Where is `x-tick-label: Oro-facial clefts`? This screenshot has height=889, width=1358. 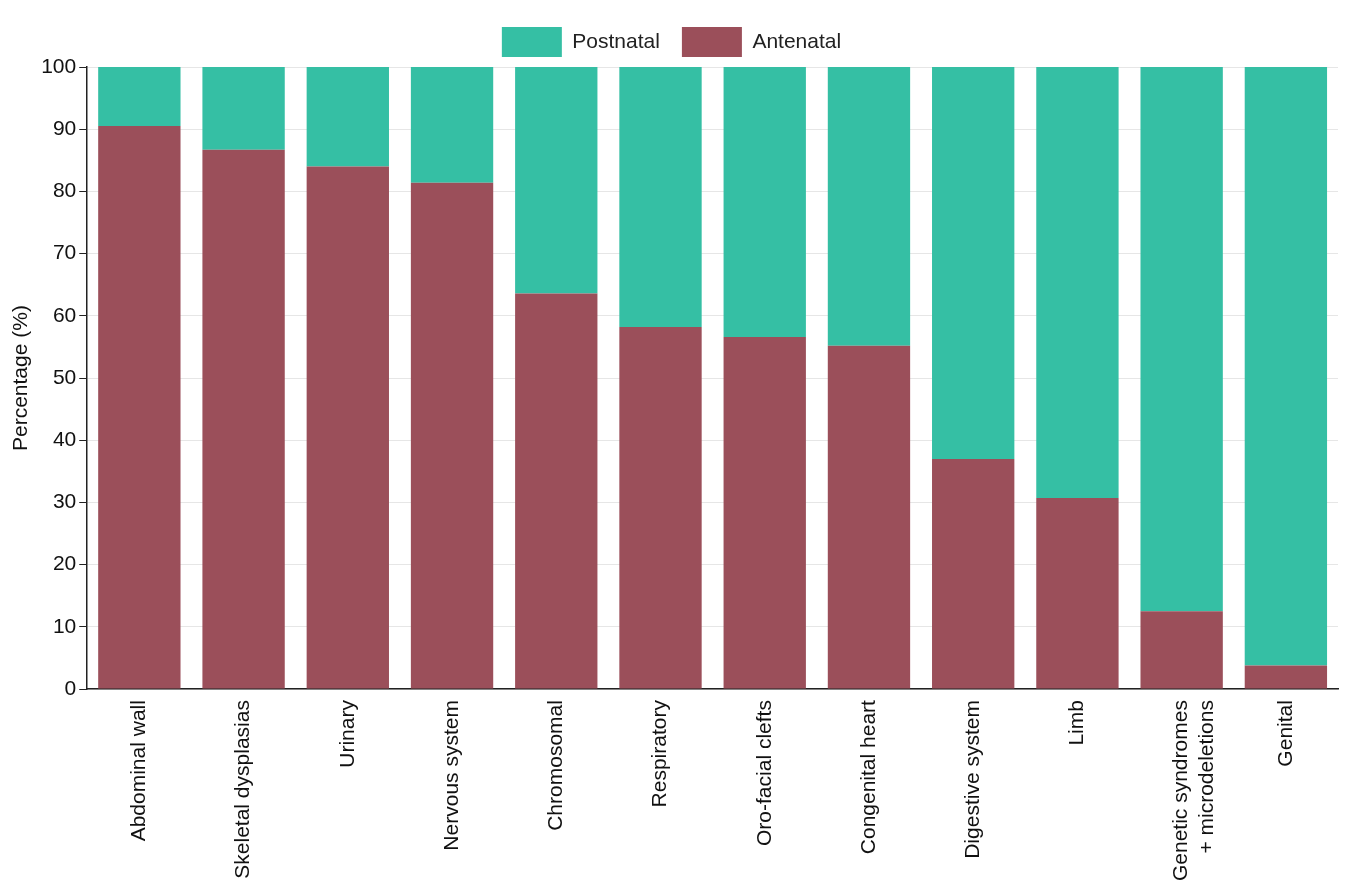
x-tick-label: Oro-facial clefts is located at coordinates (763, 773).